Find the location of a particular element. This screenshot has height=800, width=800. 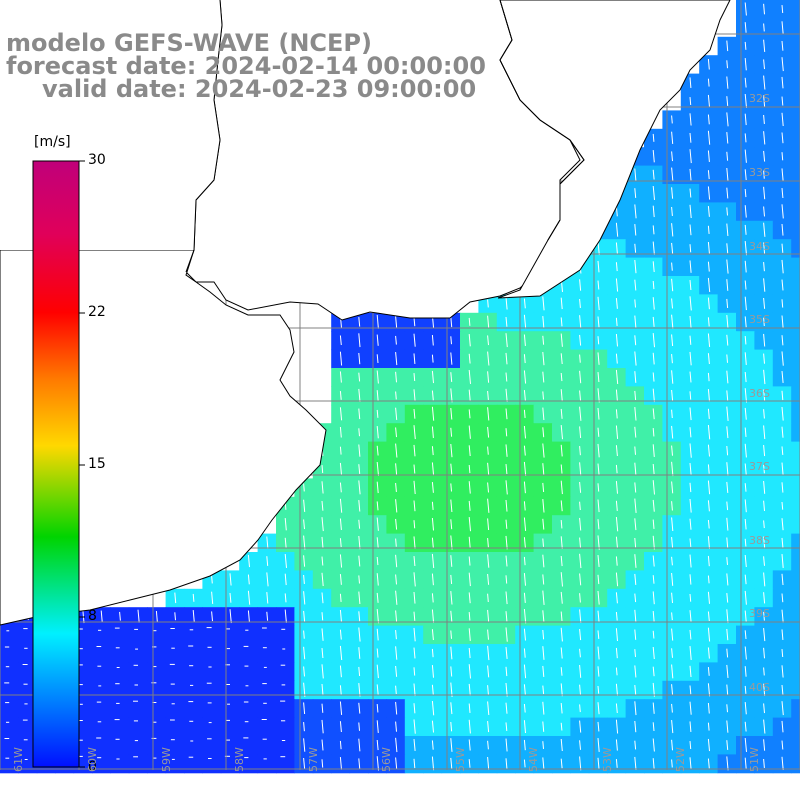

lat-label: 40S is located at coordinates (759, 687).